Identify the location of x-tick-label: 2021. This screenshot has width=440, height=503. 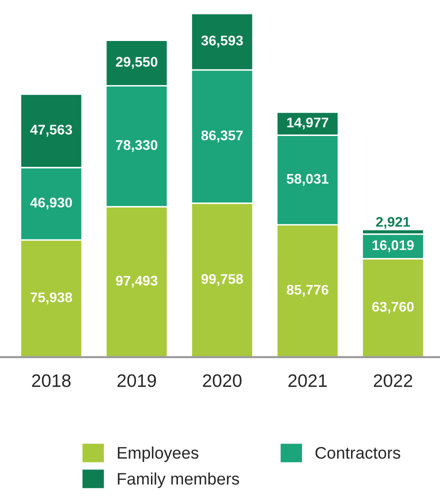
(307, 381).